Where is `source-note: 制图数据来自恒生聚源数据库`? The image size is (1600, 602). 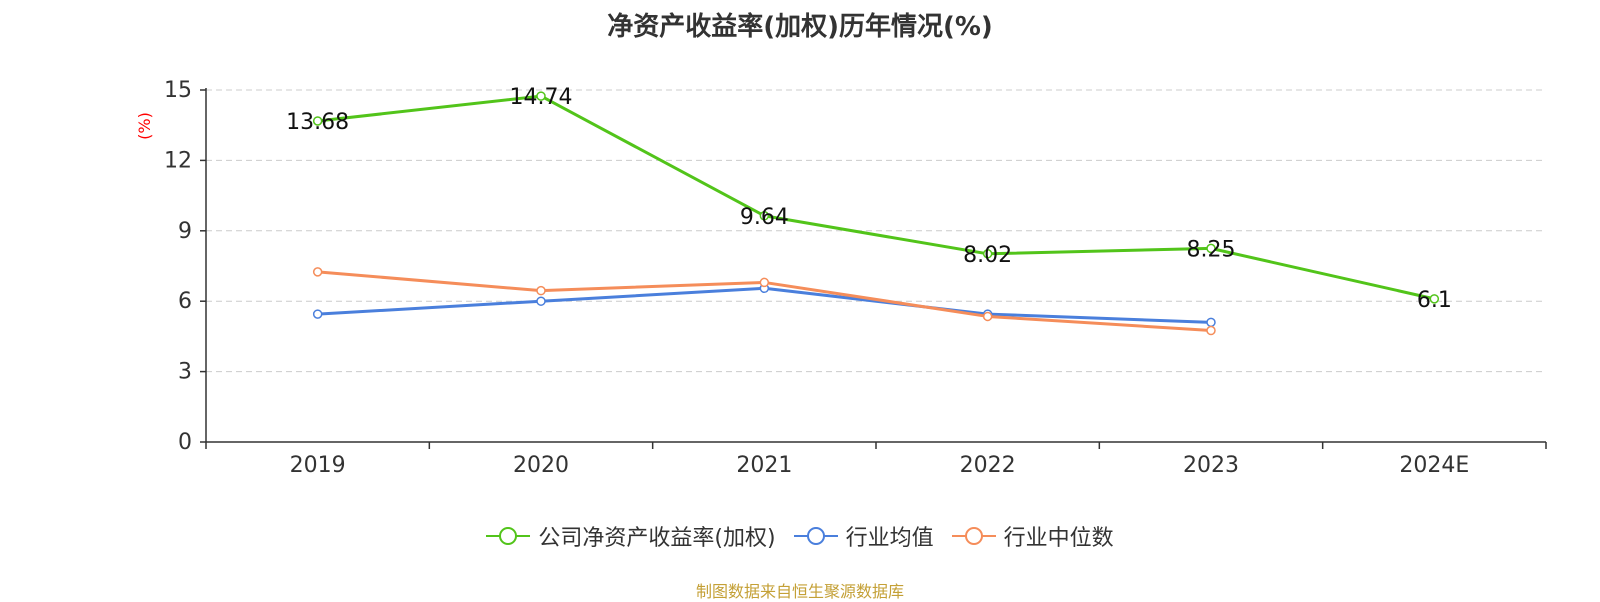
source-note: 制图数据来自恒生聚源数据库 is located at coordinates (799, 591).